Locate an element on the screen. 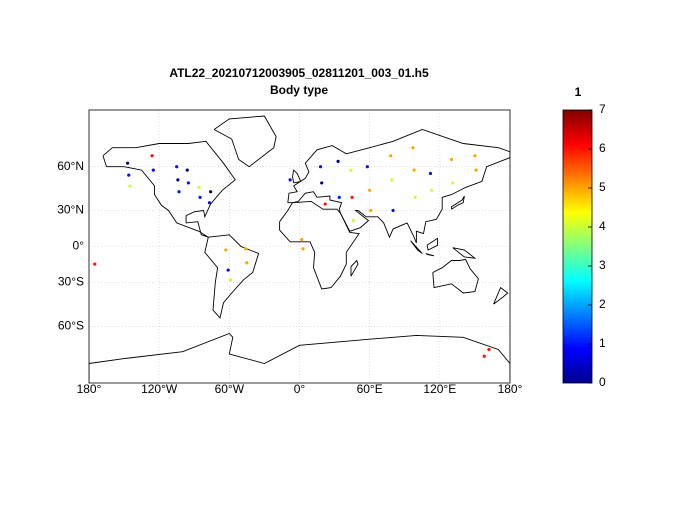  colorbar-tick-label: 1 is located at coordinates (602, 343).